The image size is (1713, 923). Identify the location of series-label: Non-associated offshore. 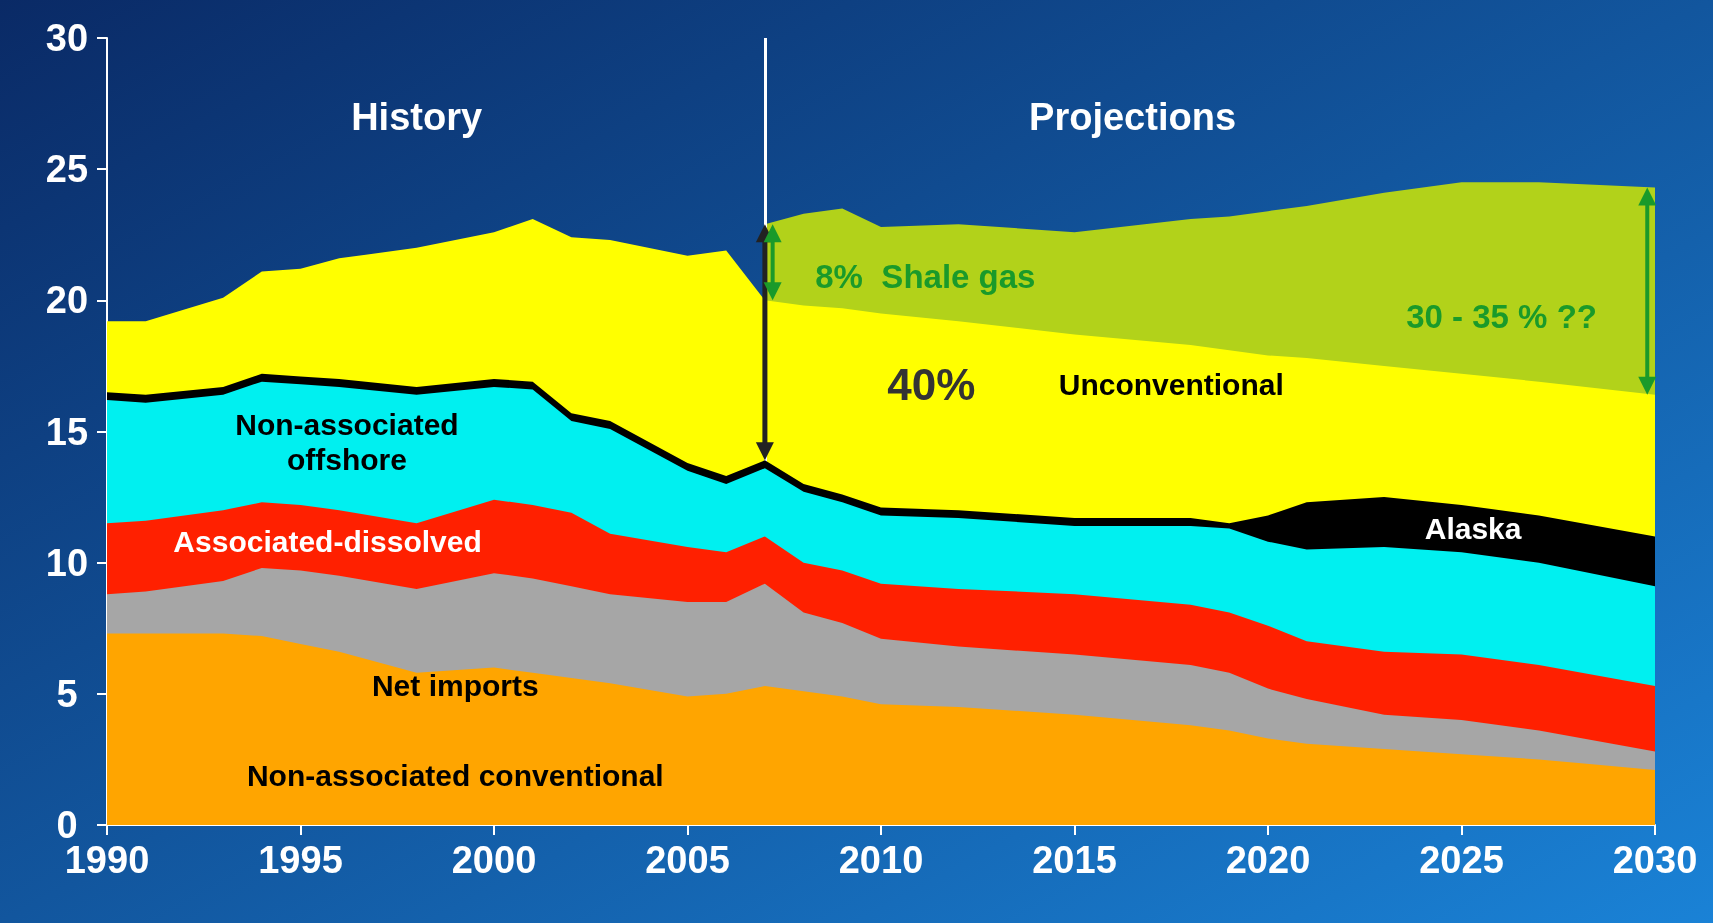
(347, 442).